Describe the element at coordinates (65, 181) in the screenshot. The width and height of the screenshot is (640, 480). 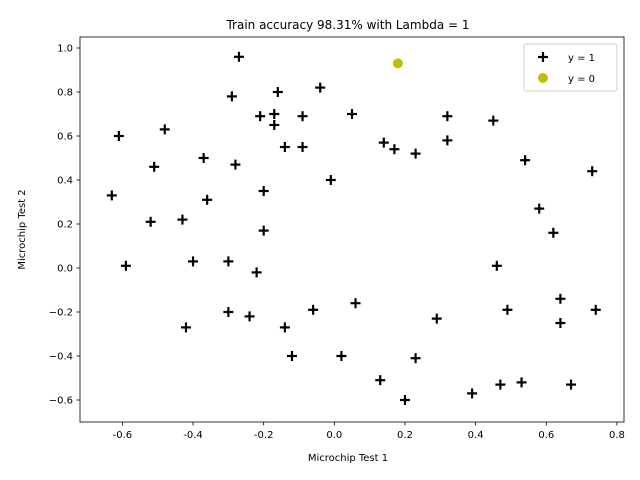
I see `y-tick-label: 0.4` at that location.